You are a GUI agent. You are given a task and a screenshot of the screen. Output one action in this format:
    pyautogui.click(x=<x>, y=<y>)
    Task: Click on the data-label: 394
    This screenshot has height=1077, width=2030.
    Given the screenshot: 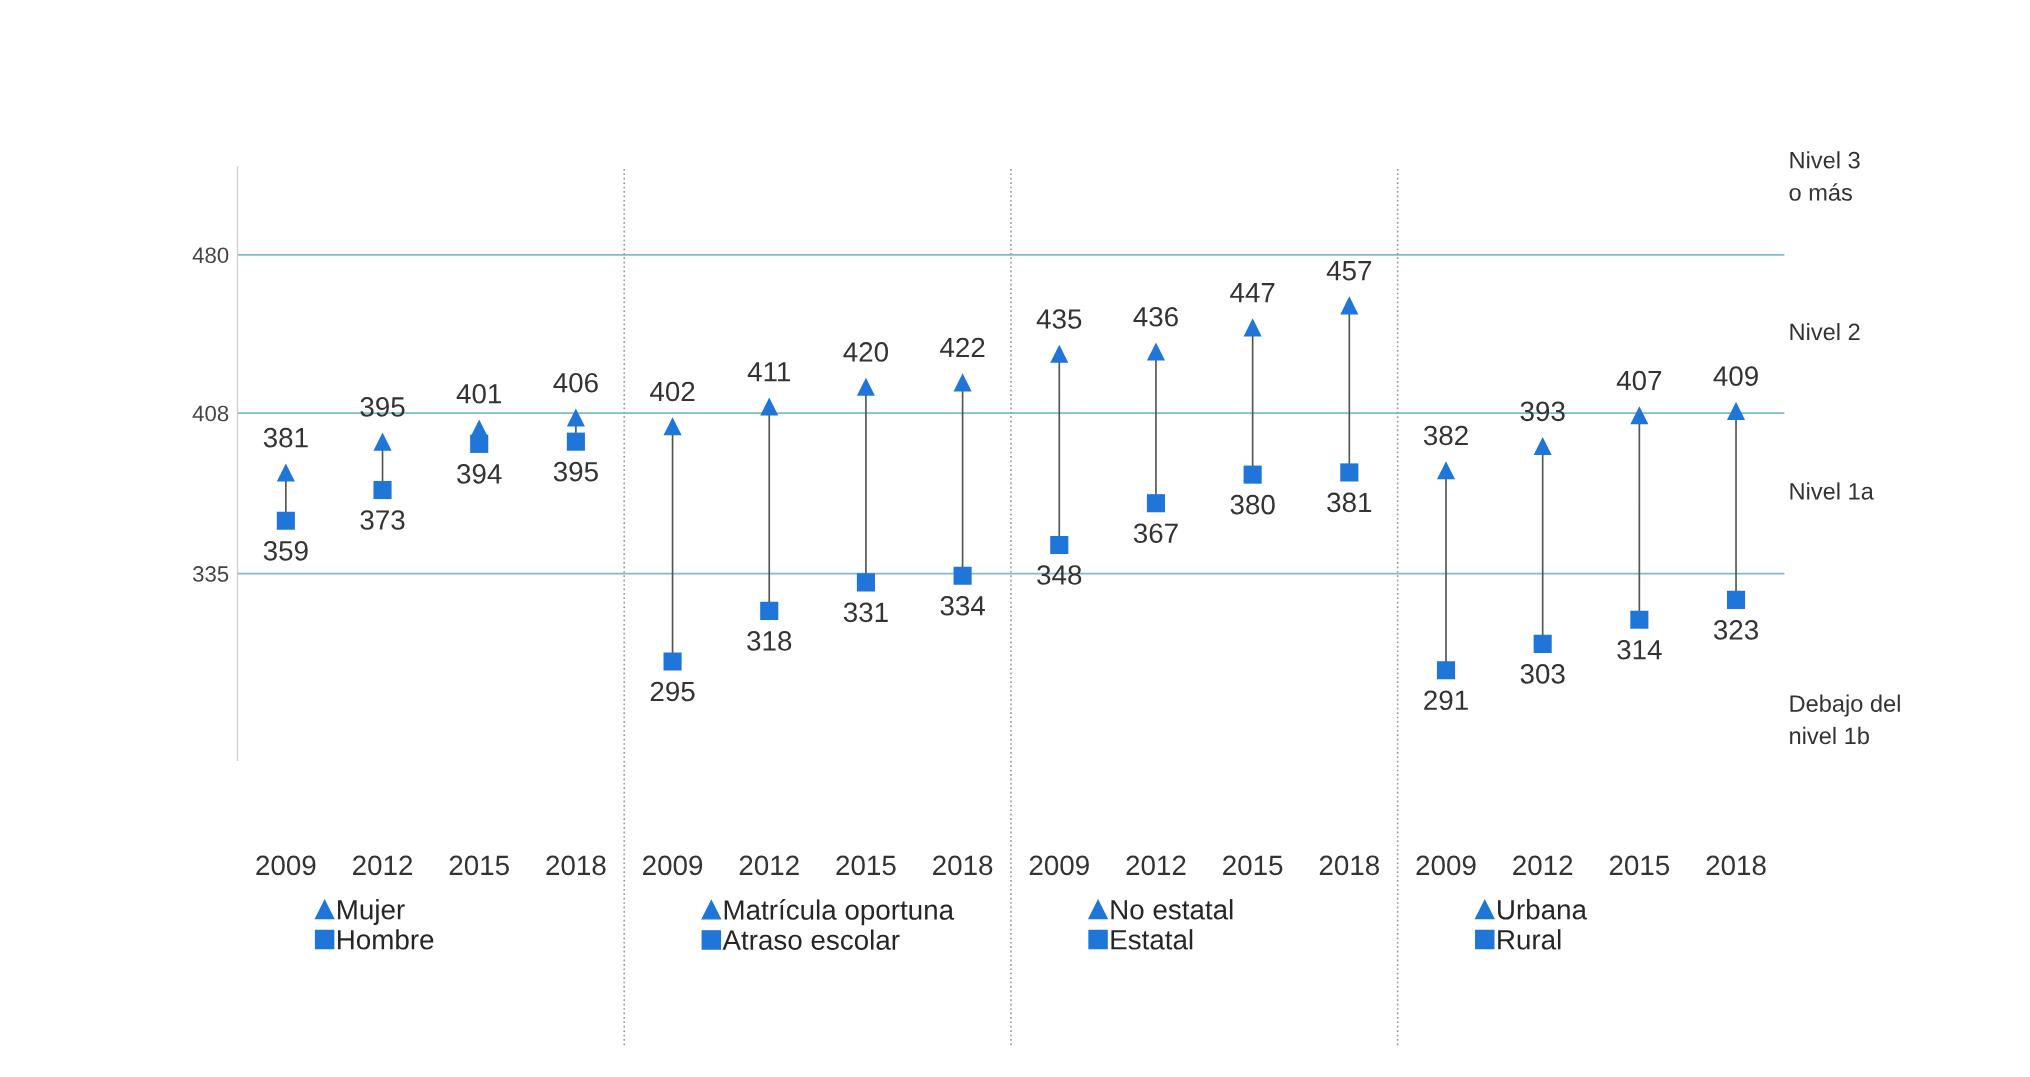 What is the action you would take?
    pyautogui.click(x=479, y=474)
    